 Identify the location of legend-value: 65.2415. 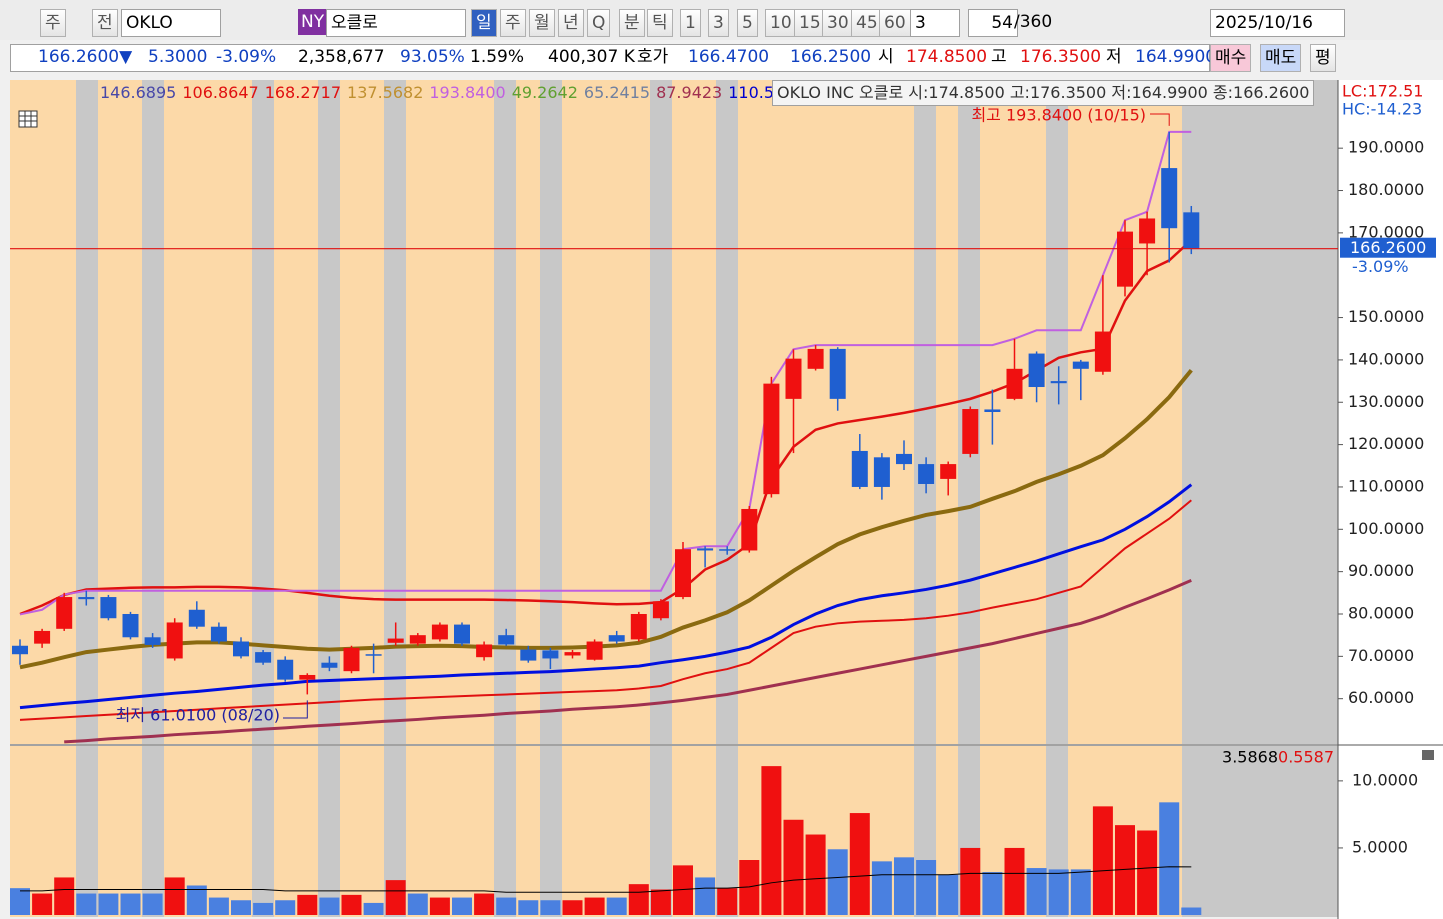
(617, 92).